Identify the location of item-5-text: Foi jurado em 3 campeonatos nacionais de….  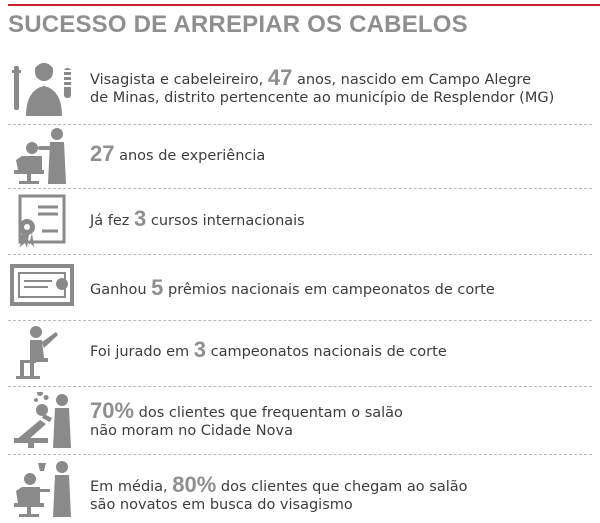
(268, 349).